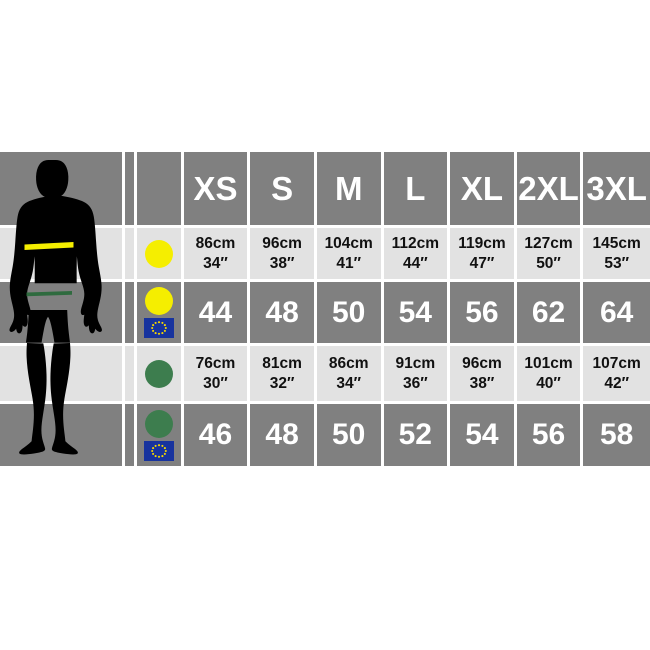 The height and width of the screenshot is (650, 650). I want to click on chest-cm-2xl: 127cm 50″, so click(550, 255).